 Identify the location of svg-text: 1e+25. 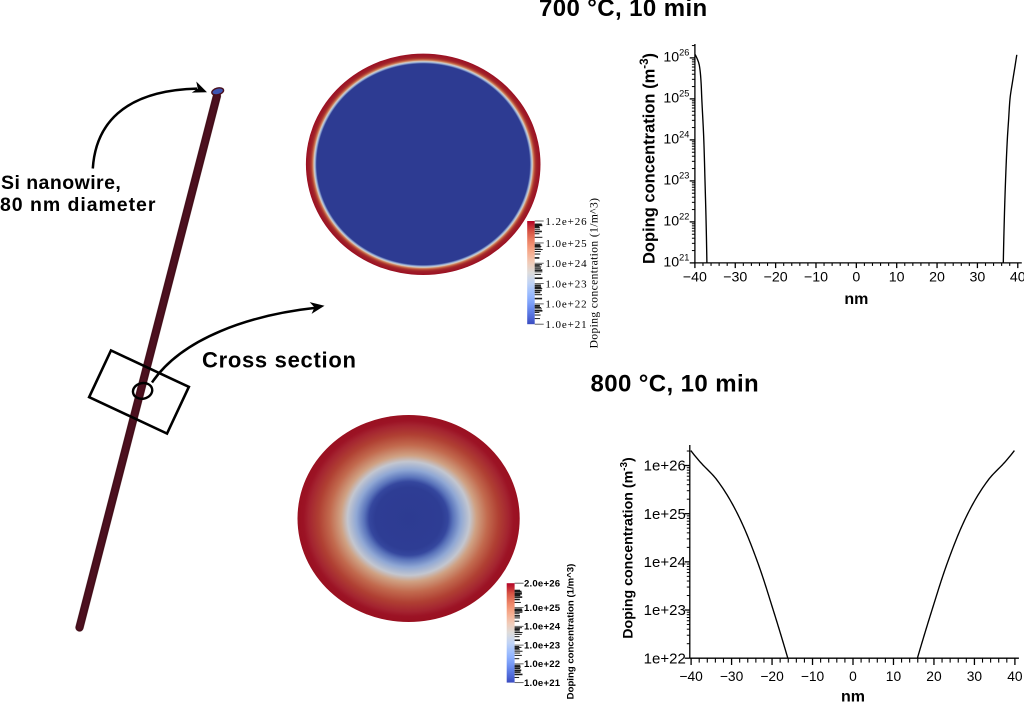
(665, 514).